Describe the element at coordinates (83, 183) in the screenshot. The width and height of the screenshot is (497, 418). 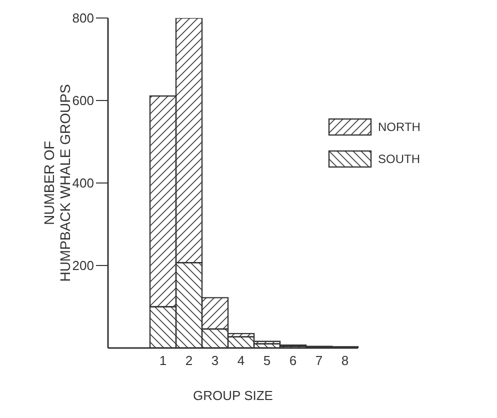
I see `y-tick-label: 400` at that location.